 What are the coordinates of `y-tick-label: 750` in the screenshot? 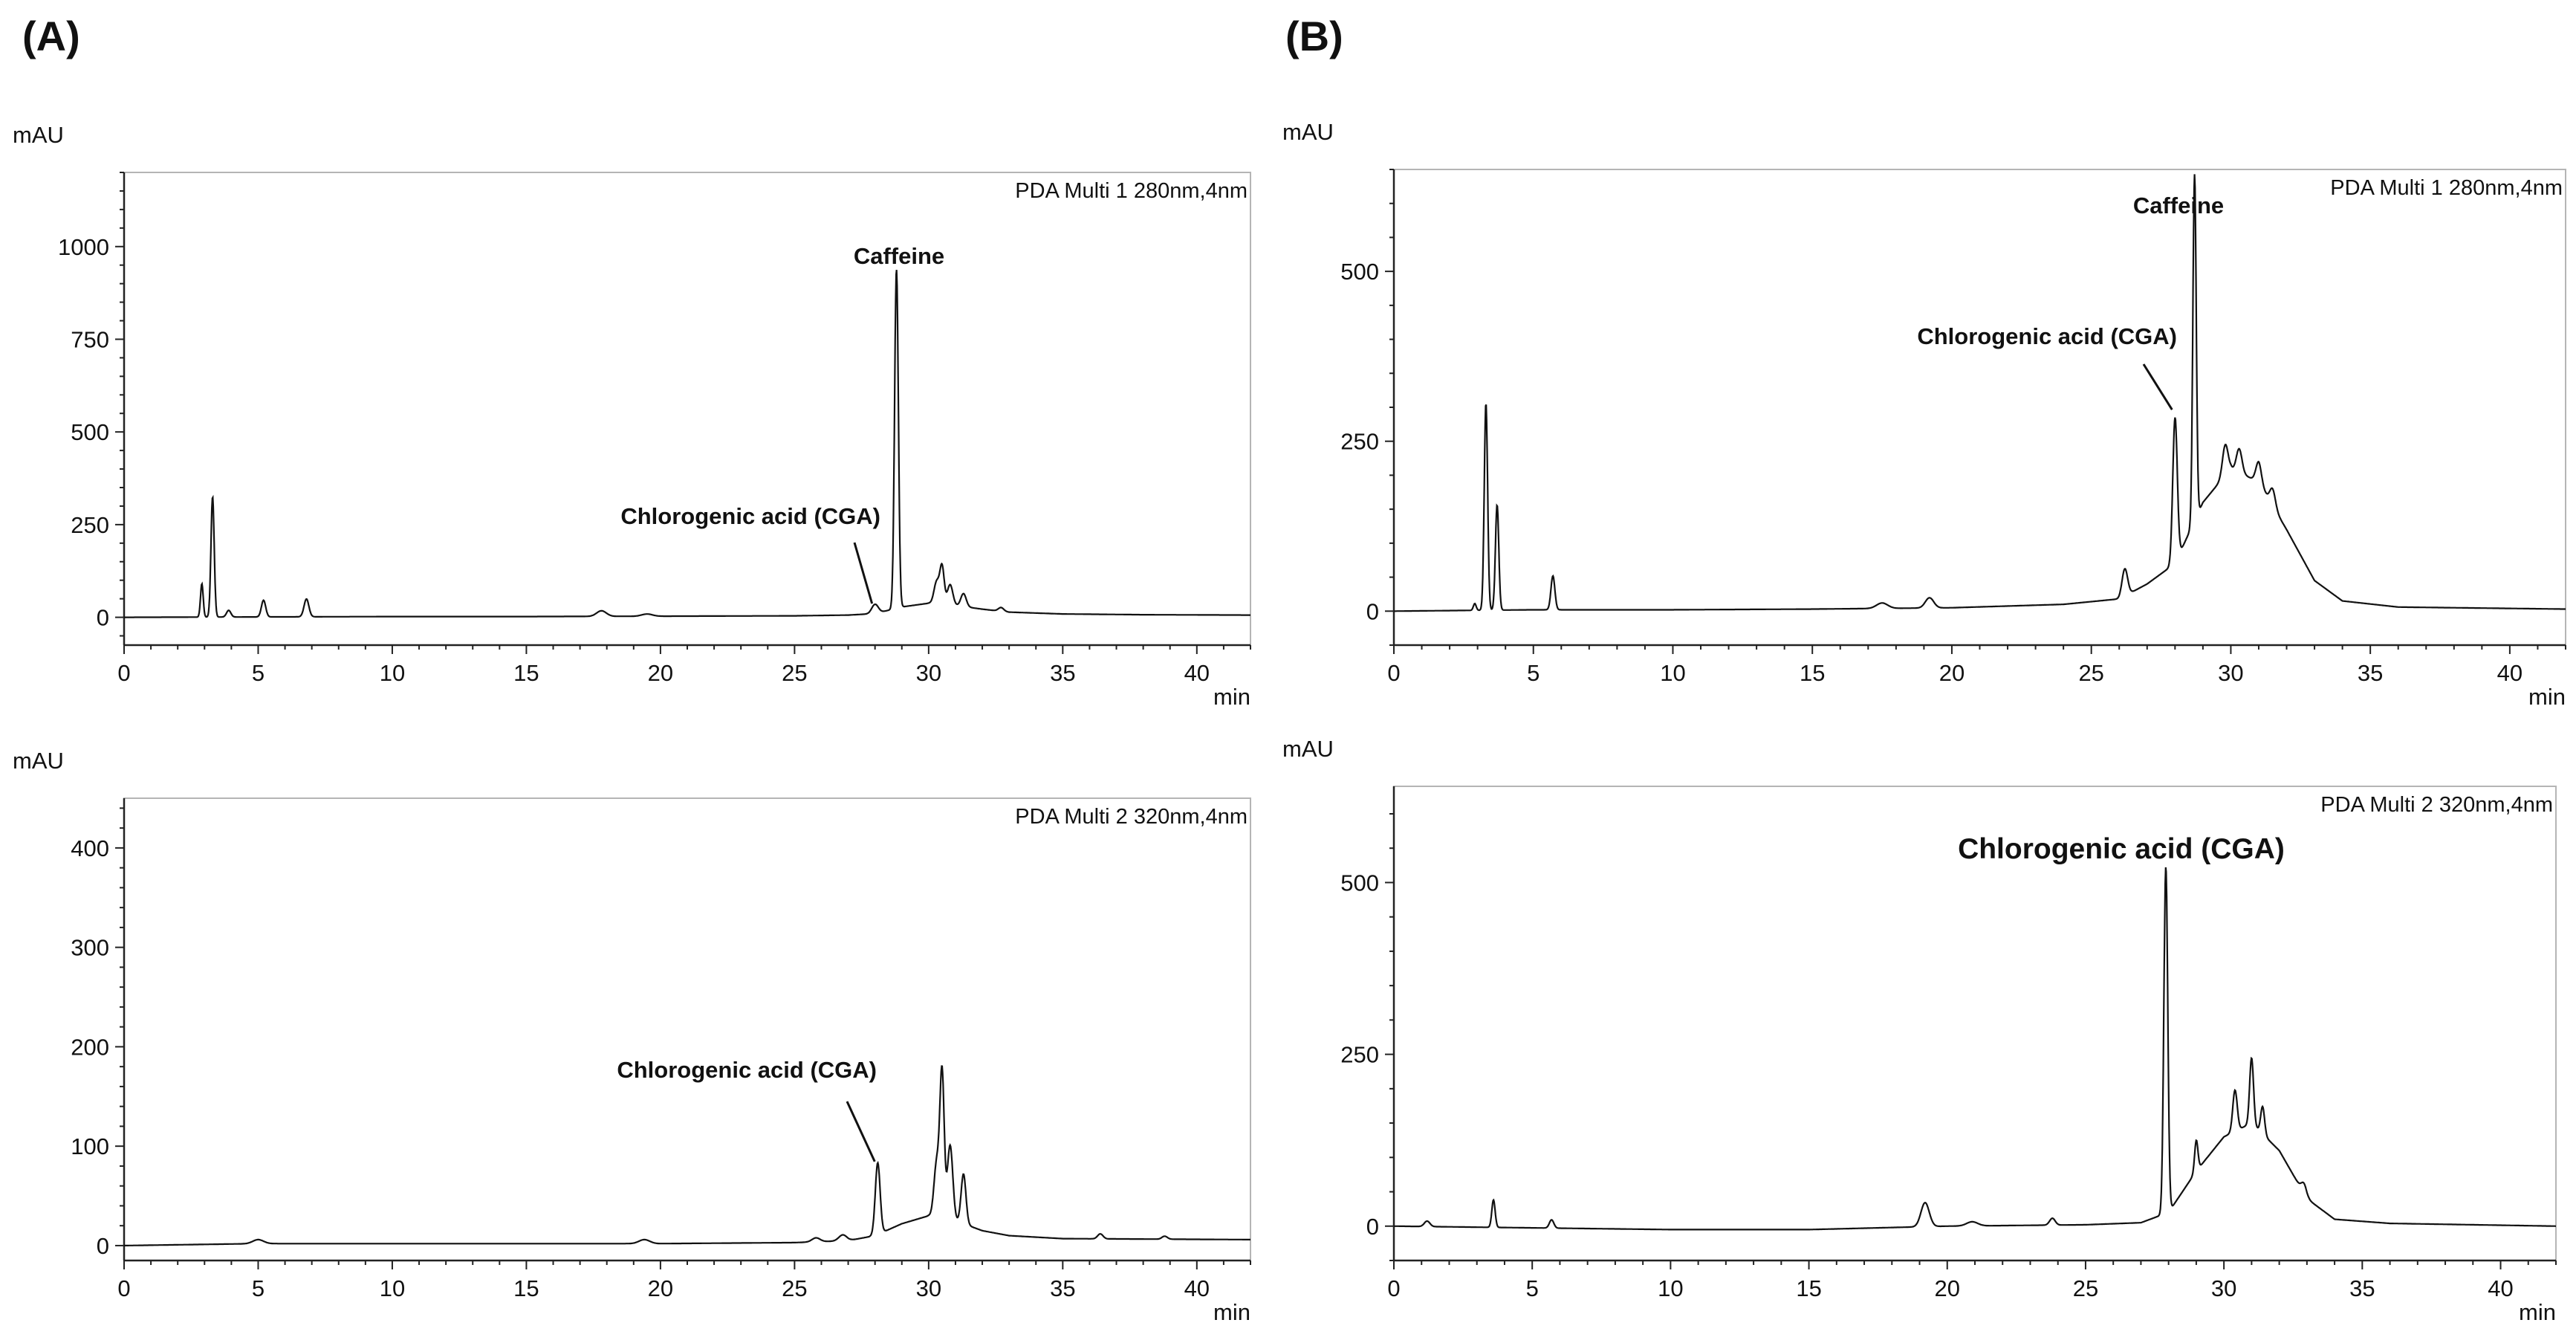 It's located at (90, 339).